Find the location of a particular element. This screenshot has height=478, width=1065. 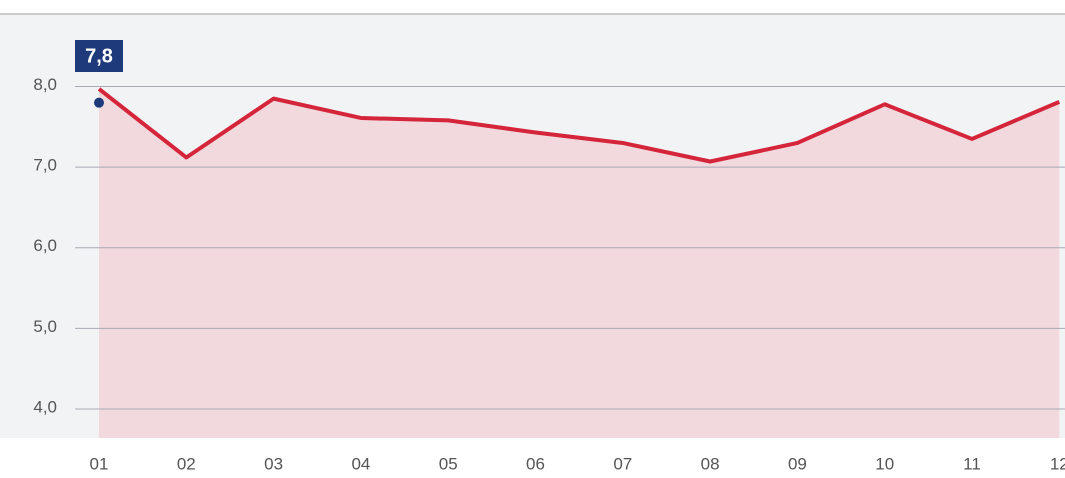

x-tick-label: 02 is located at coordinates (186, 463).